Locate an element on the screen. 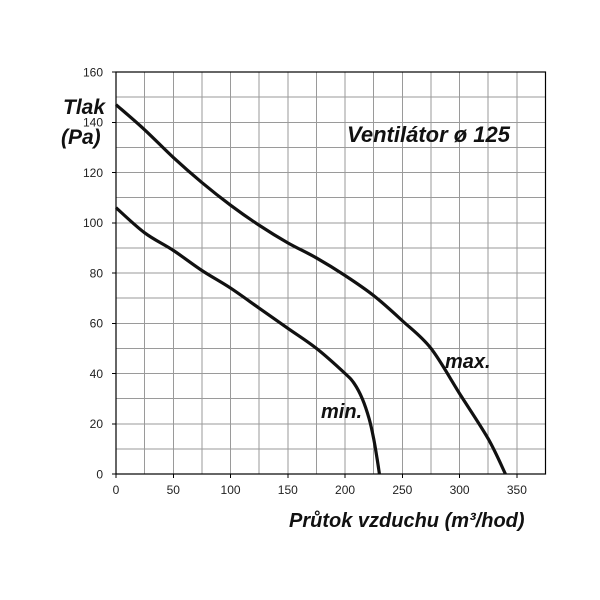 This screenshot has height=600, width=600. x-tick-label: 300 is located at coordinates (460, 490).